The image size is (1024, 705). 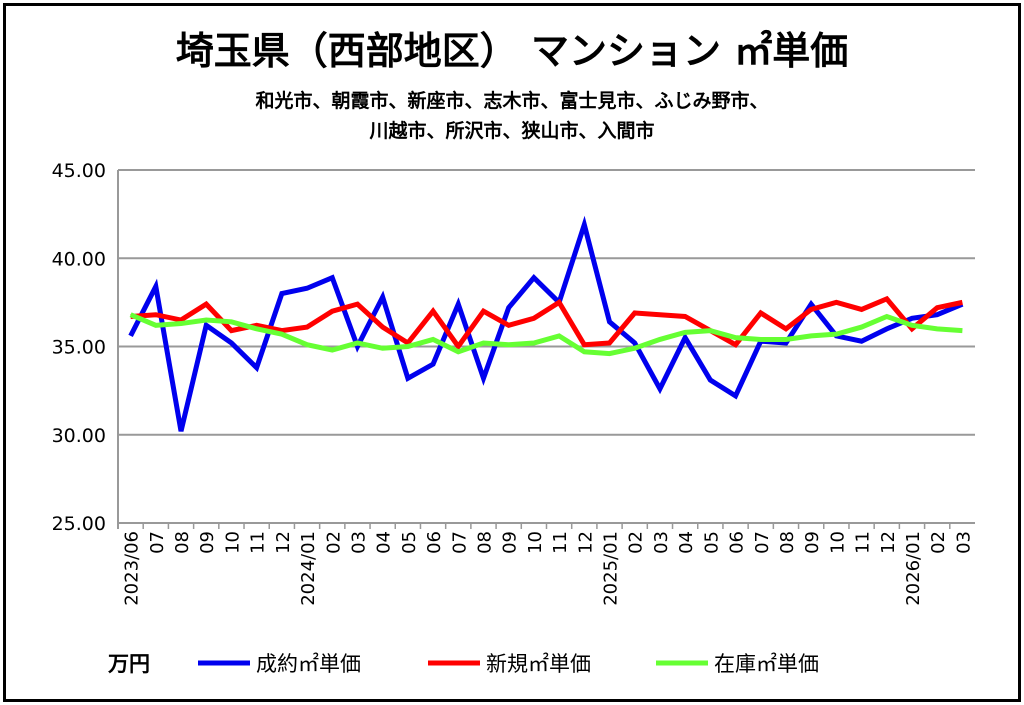 What do you see at coordinates (511, 100) in the screenshot?
I see `chart-subtitle-line-1: 和光市、朝霞市、新座市、志木市、富士見市、ふじみ野市、` at bounding box center [511, 100].